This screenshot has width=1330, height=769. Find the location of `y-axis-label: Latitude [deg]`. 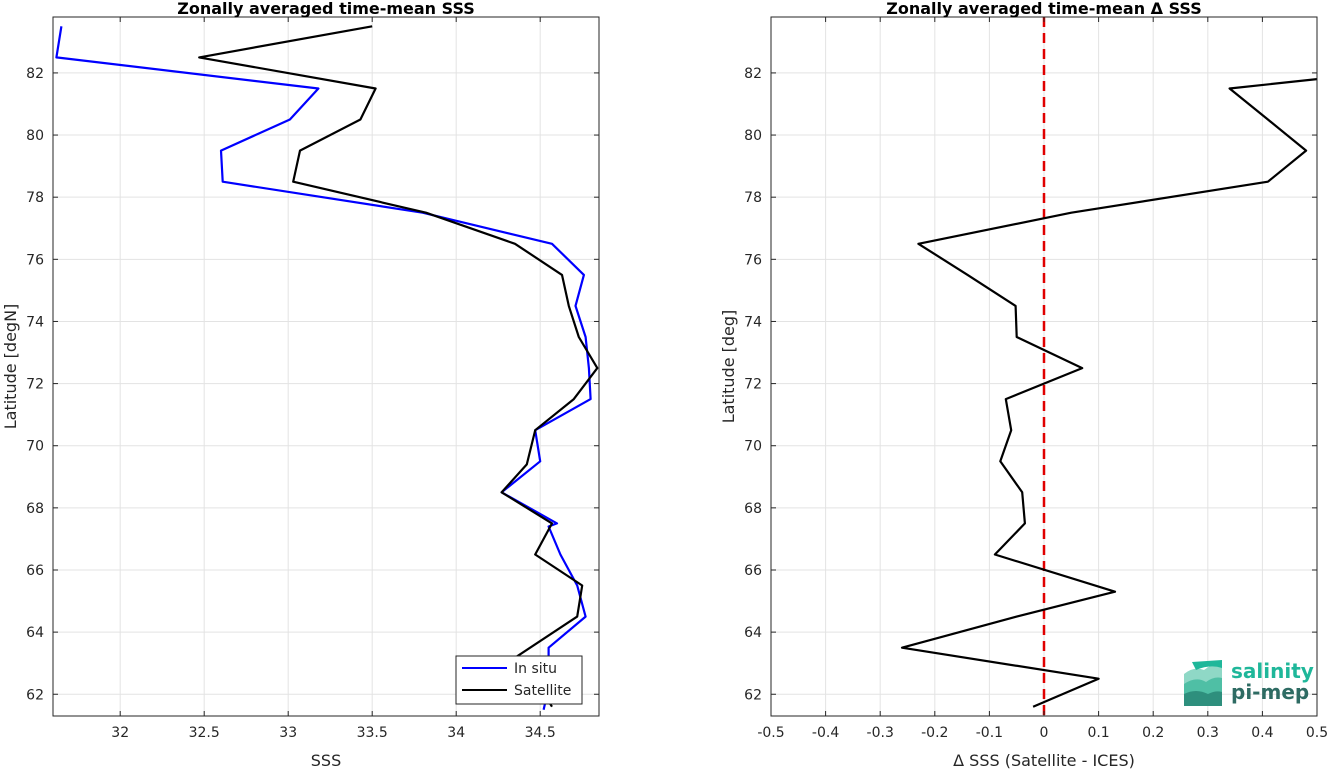

y-axis-label: Latitude [deg] is located at coordinates (728, 367).